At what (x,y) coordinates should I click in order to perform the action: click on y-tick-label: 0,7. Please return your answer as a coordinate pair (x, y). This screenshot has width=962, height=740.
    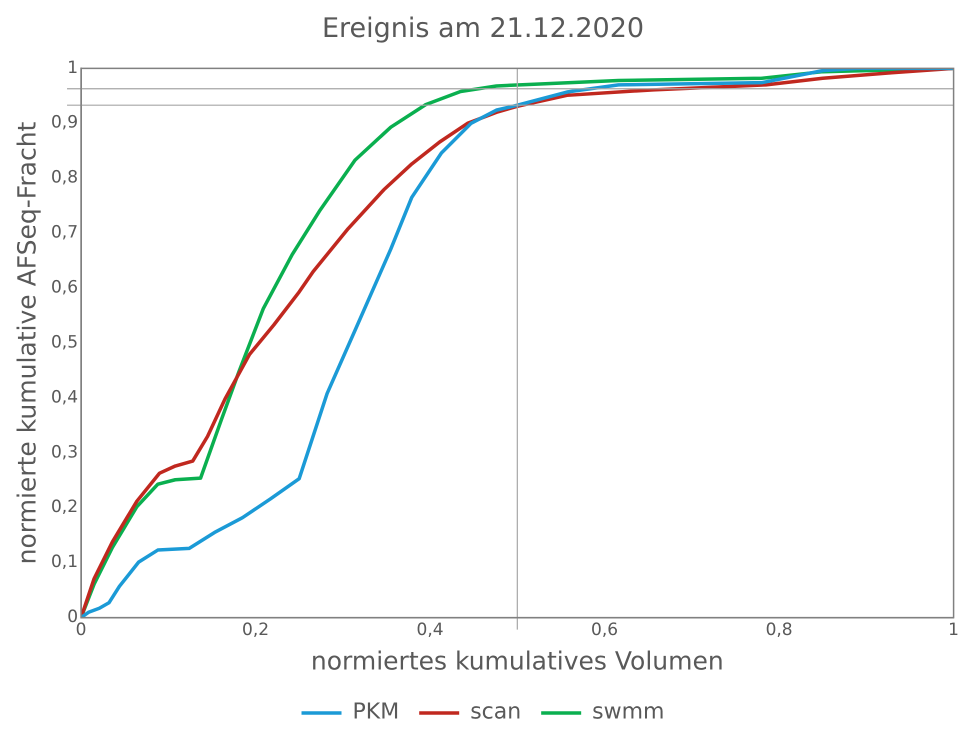
    Looking at the image, I should click on (64, 232).